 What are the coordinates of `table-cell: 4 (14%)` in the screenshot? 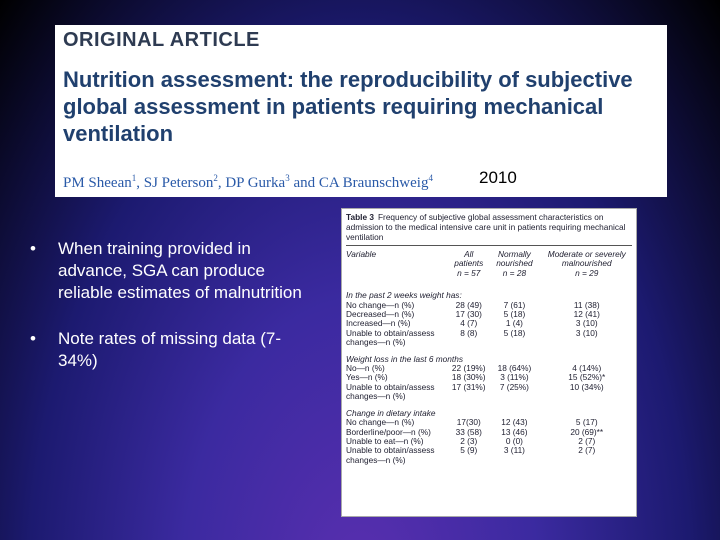 It's located at (587, 368).